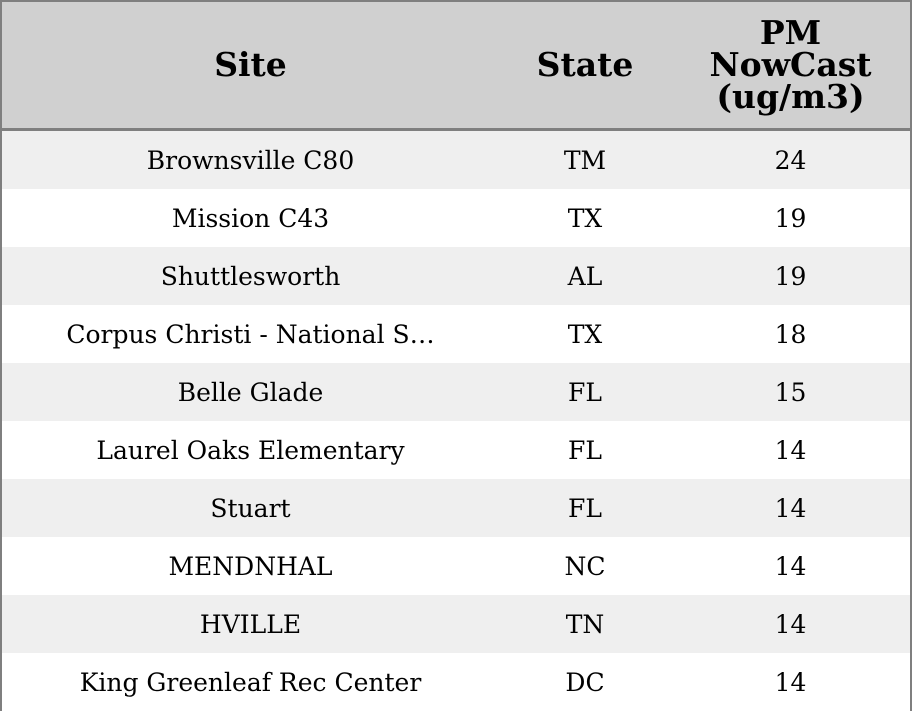  What do you see at coordinates (250, 566) in the screenshot?
I see `cell-site: MENDNHAL` at bounding box center [250, 566].